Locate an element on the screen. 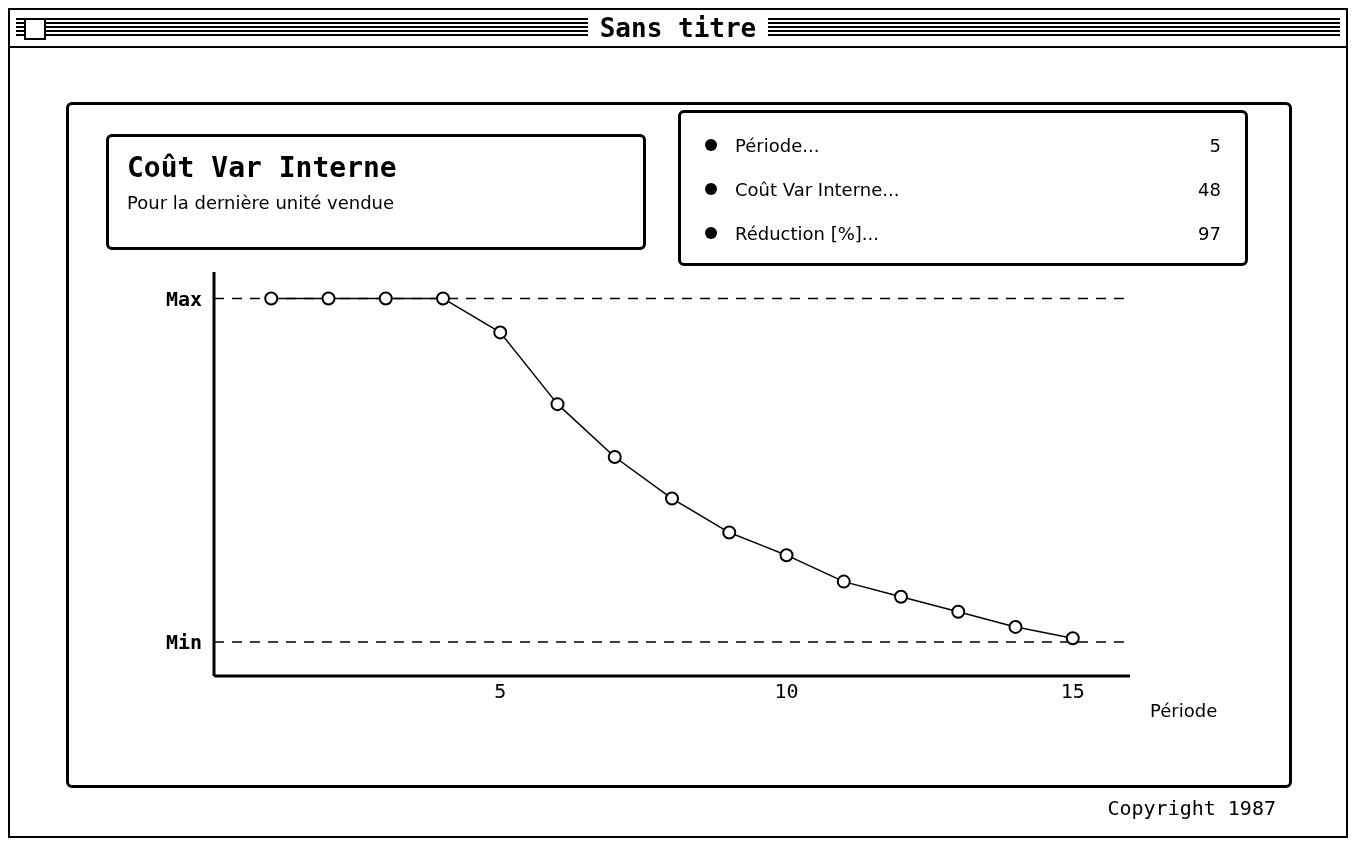 This screenshot has height=852, width=1360. x-tick-label: 10 is located at coordinates (786, 691).